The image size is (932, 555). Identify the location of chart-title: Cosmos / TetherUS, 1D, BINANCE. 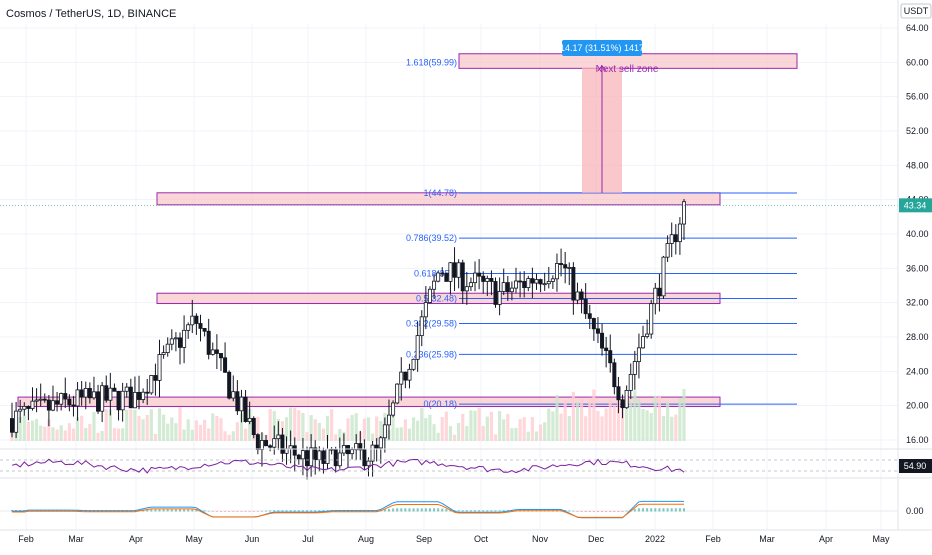
(91, 14).